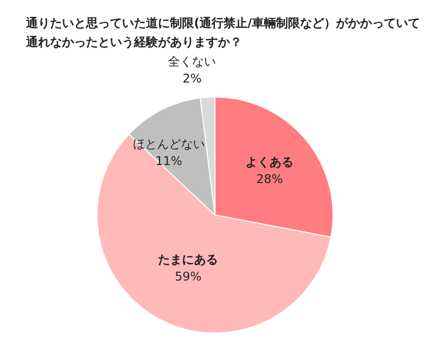 The height and width of the screenshot is (340, 430). I want to click on slice-label: たまにある, so click(188, 259).